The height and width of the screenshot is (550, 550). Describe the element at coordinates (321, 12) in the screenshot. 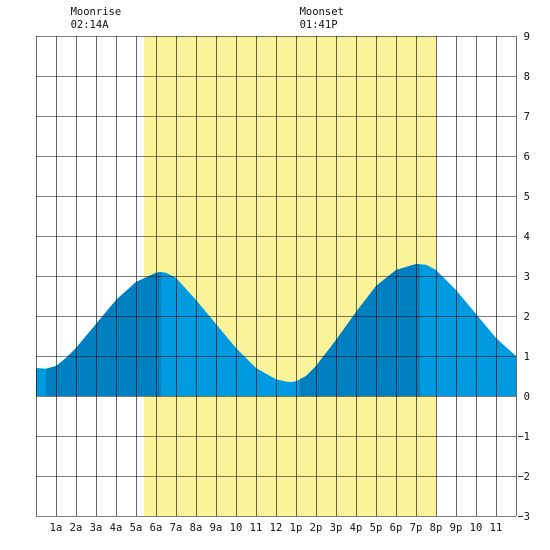

I see `moonset-label: Moonset` at that location.